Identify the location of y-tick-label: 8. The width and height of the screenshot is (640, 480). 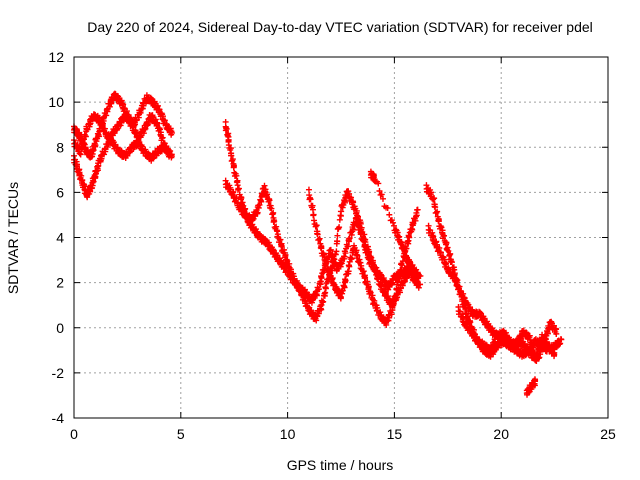
(60, 147).